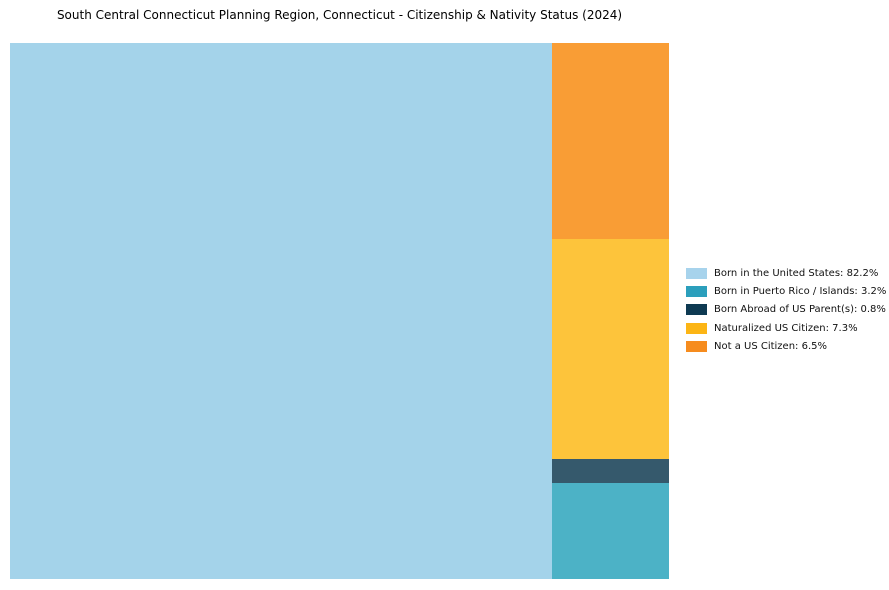 This screenshot has width=889, height=590. I want to click on legend-label: Not a US Citizen: 6.5%, so click(771, 347).